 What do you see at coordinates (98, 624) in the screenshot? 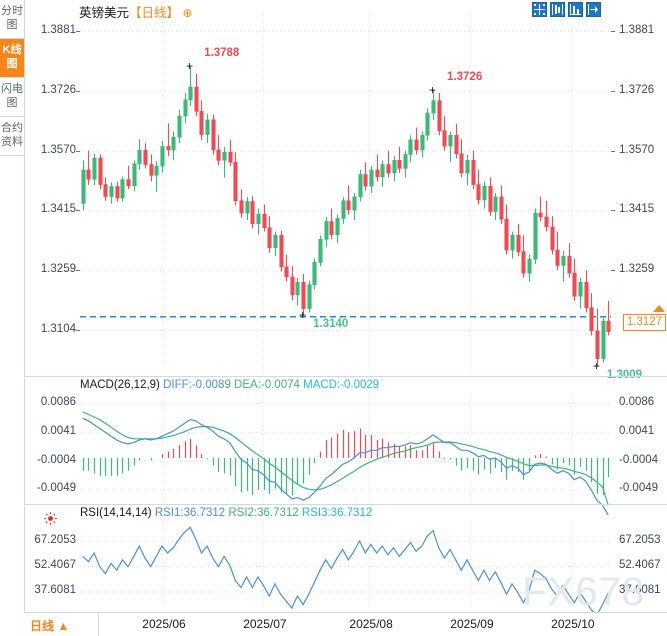
I see `x-axis-divider` at bounding box center [98, 624].